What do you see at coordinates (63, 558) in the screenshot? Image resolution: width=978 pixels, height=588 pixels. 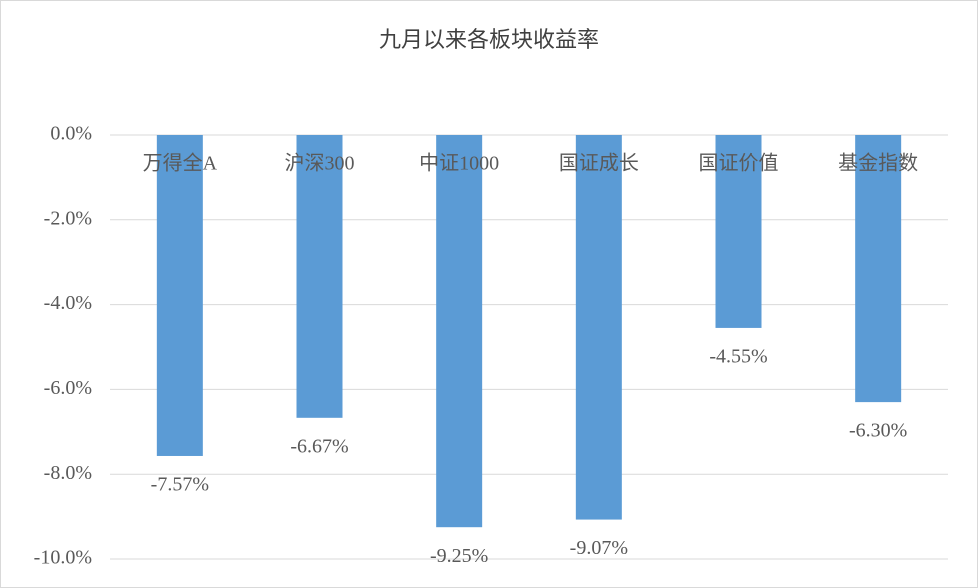 I see `y-tick-label: -10.0%` at bounding box center [63, 558].